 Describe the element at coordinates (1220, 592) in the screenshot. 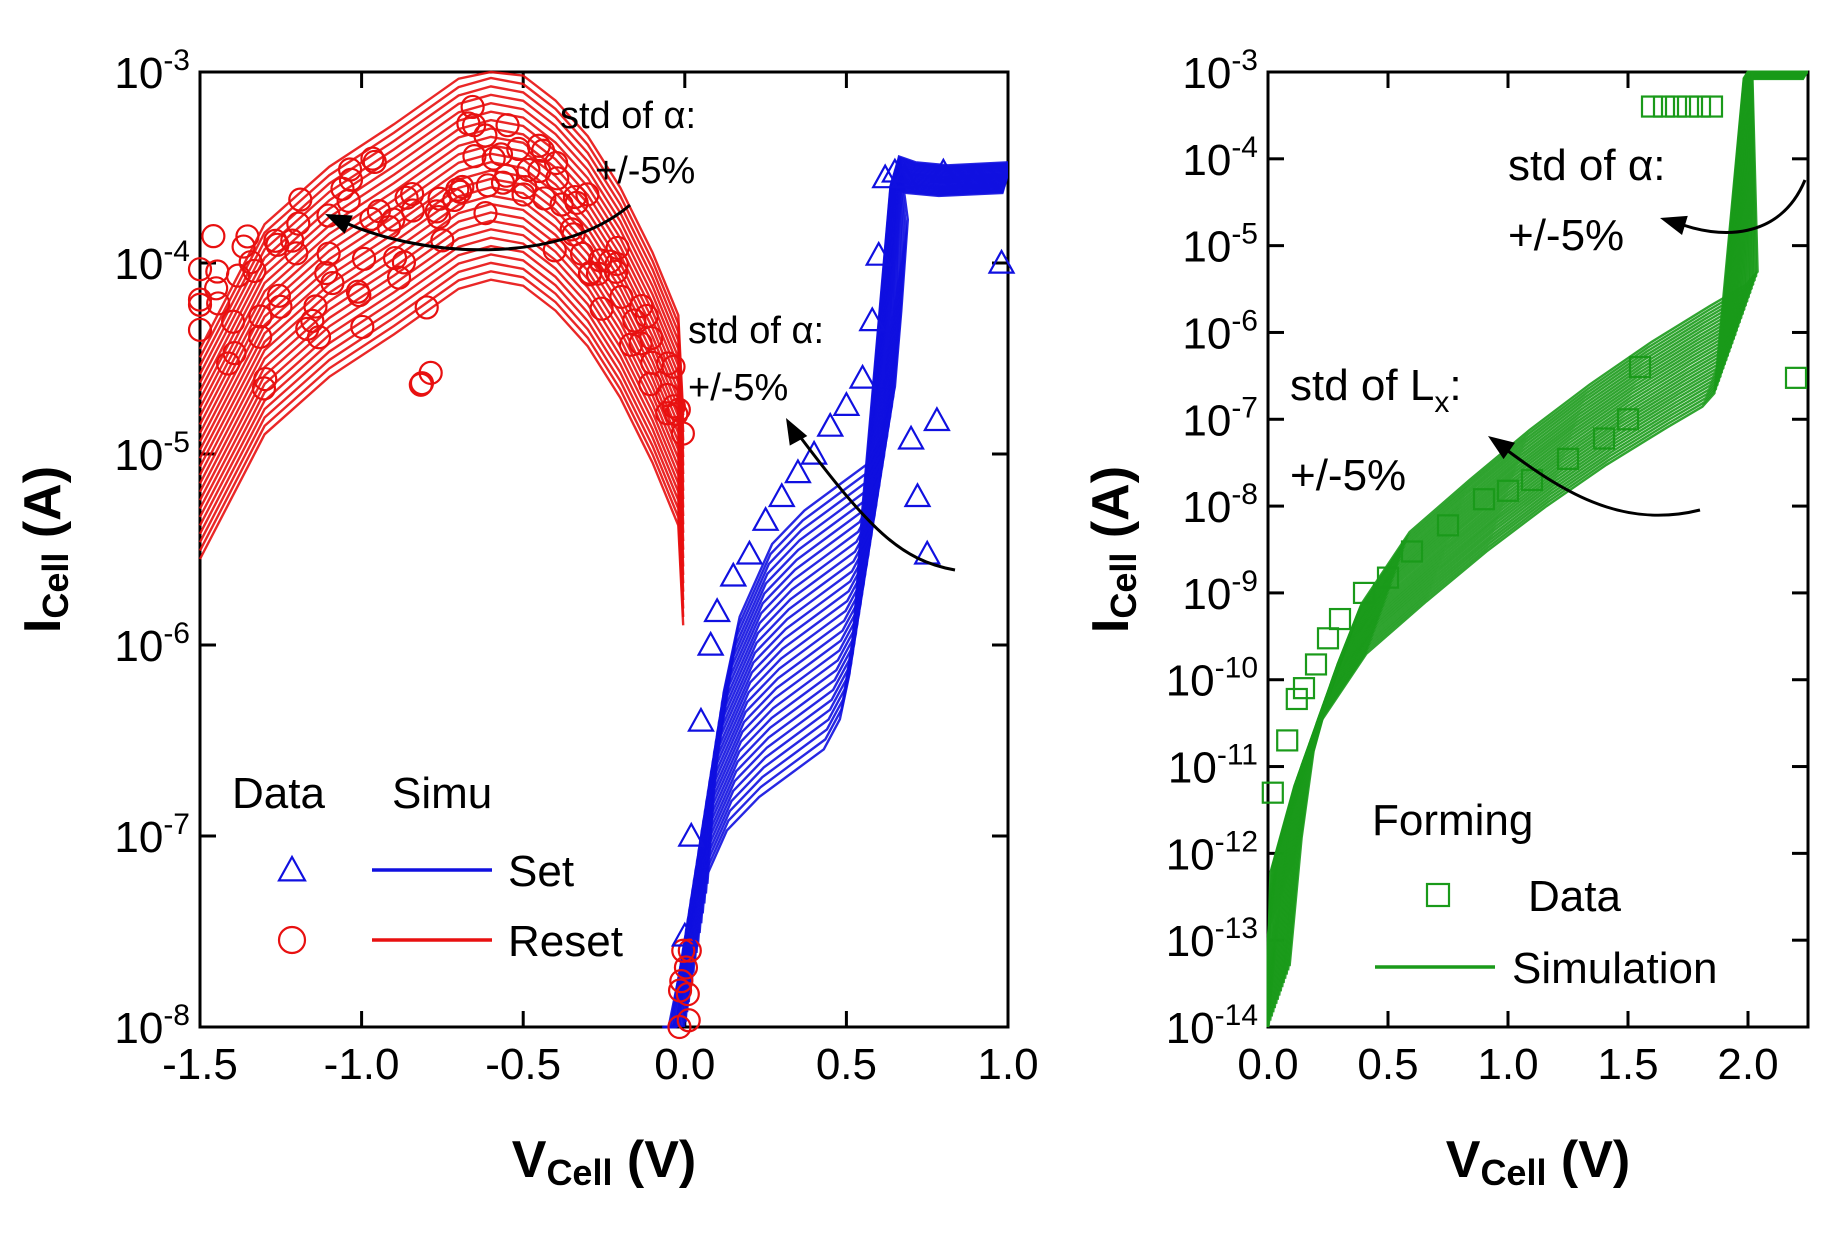

I see `right-y-tick-label: 10⁻⁹` at that location.